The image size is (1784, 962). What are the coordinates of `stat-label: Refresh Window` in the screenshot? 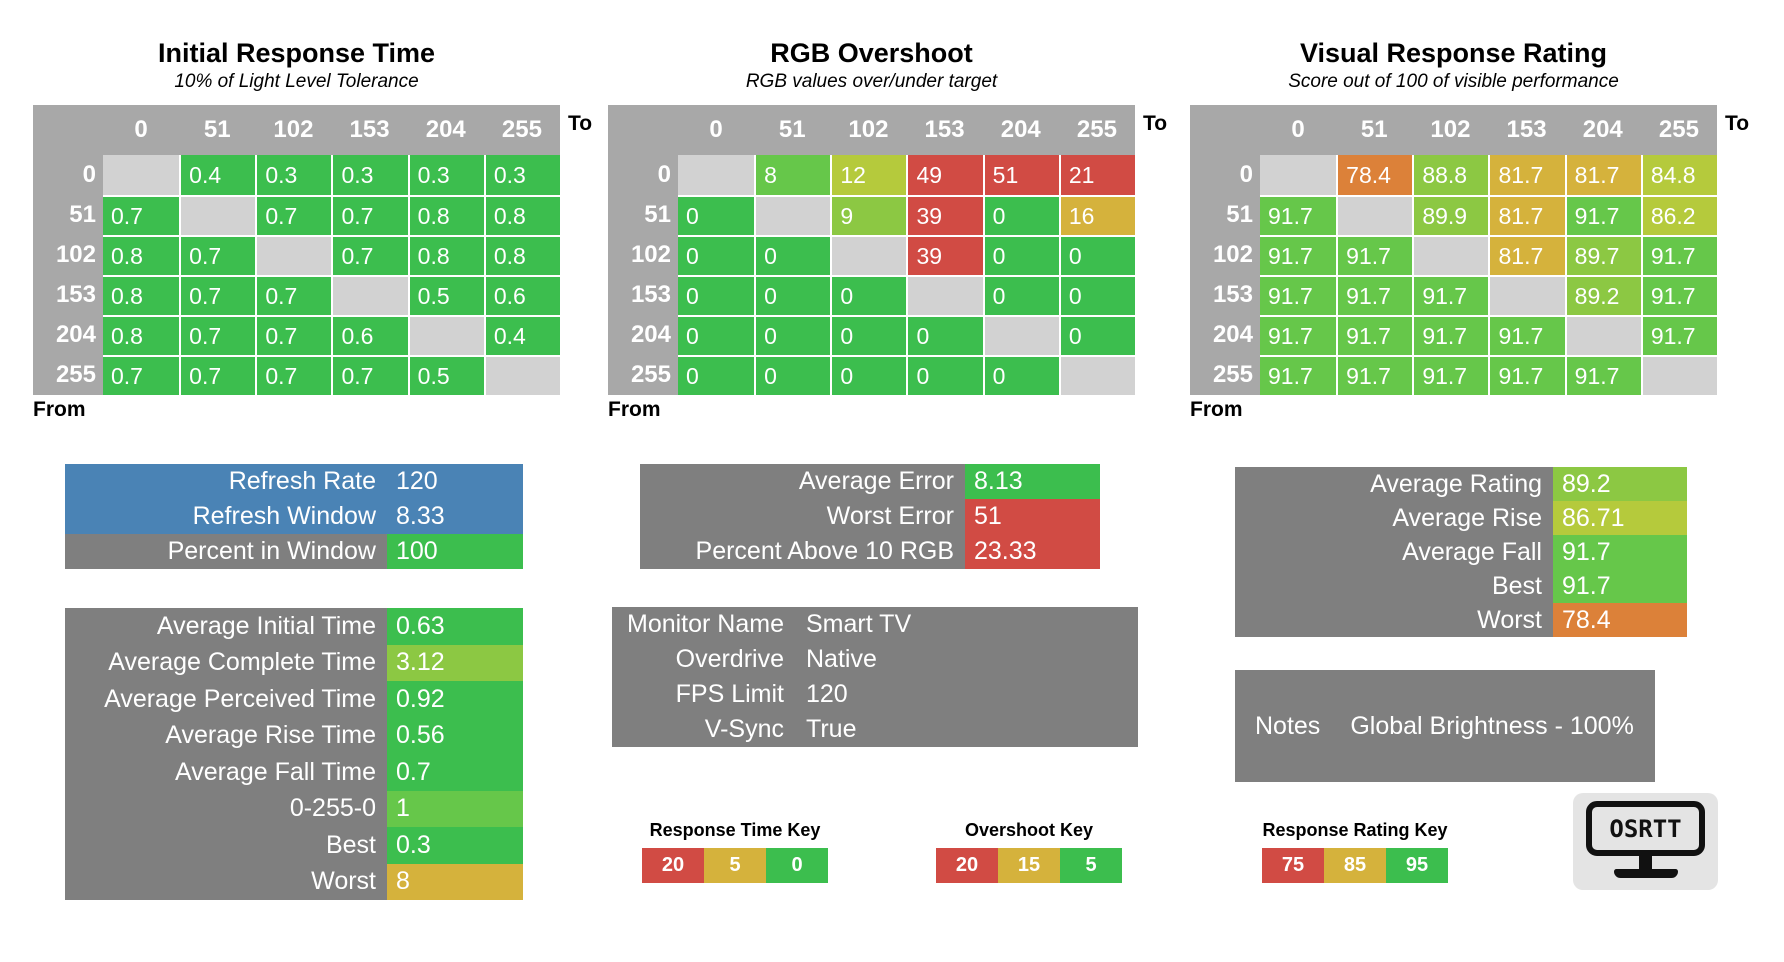 It's located at (226, 516).